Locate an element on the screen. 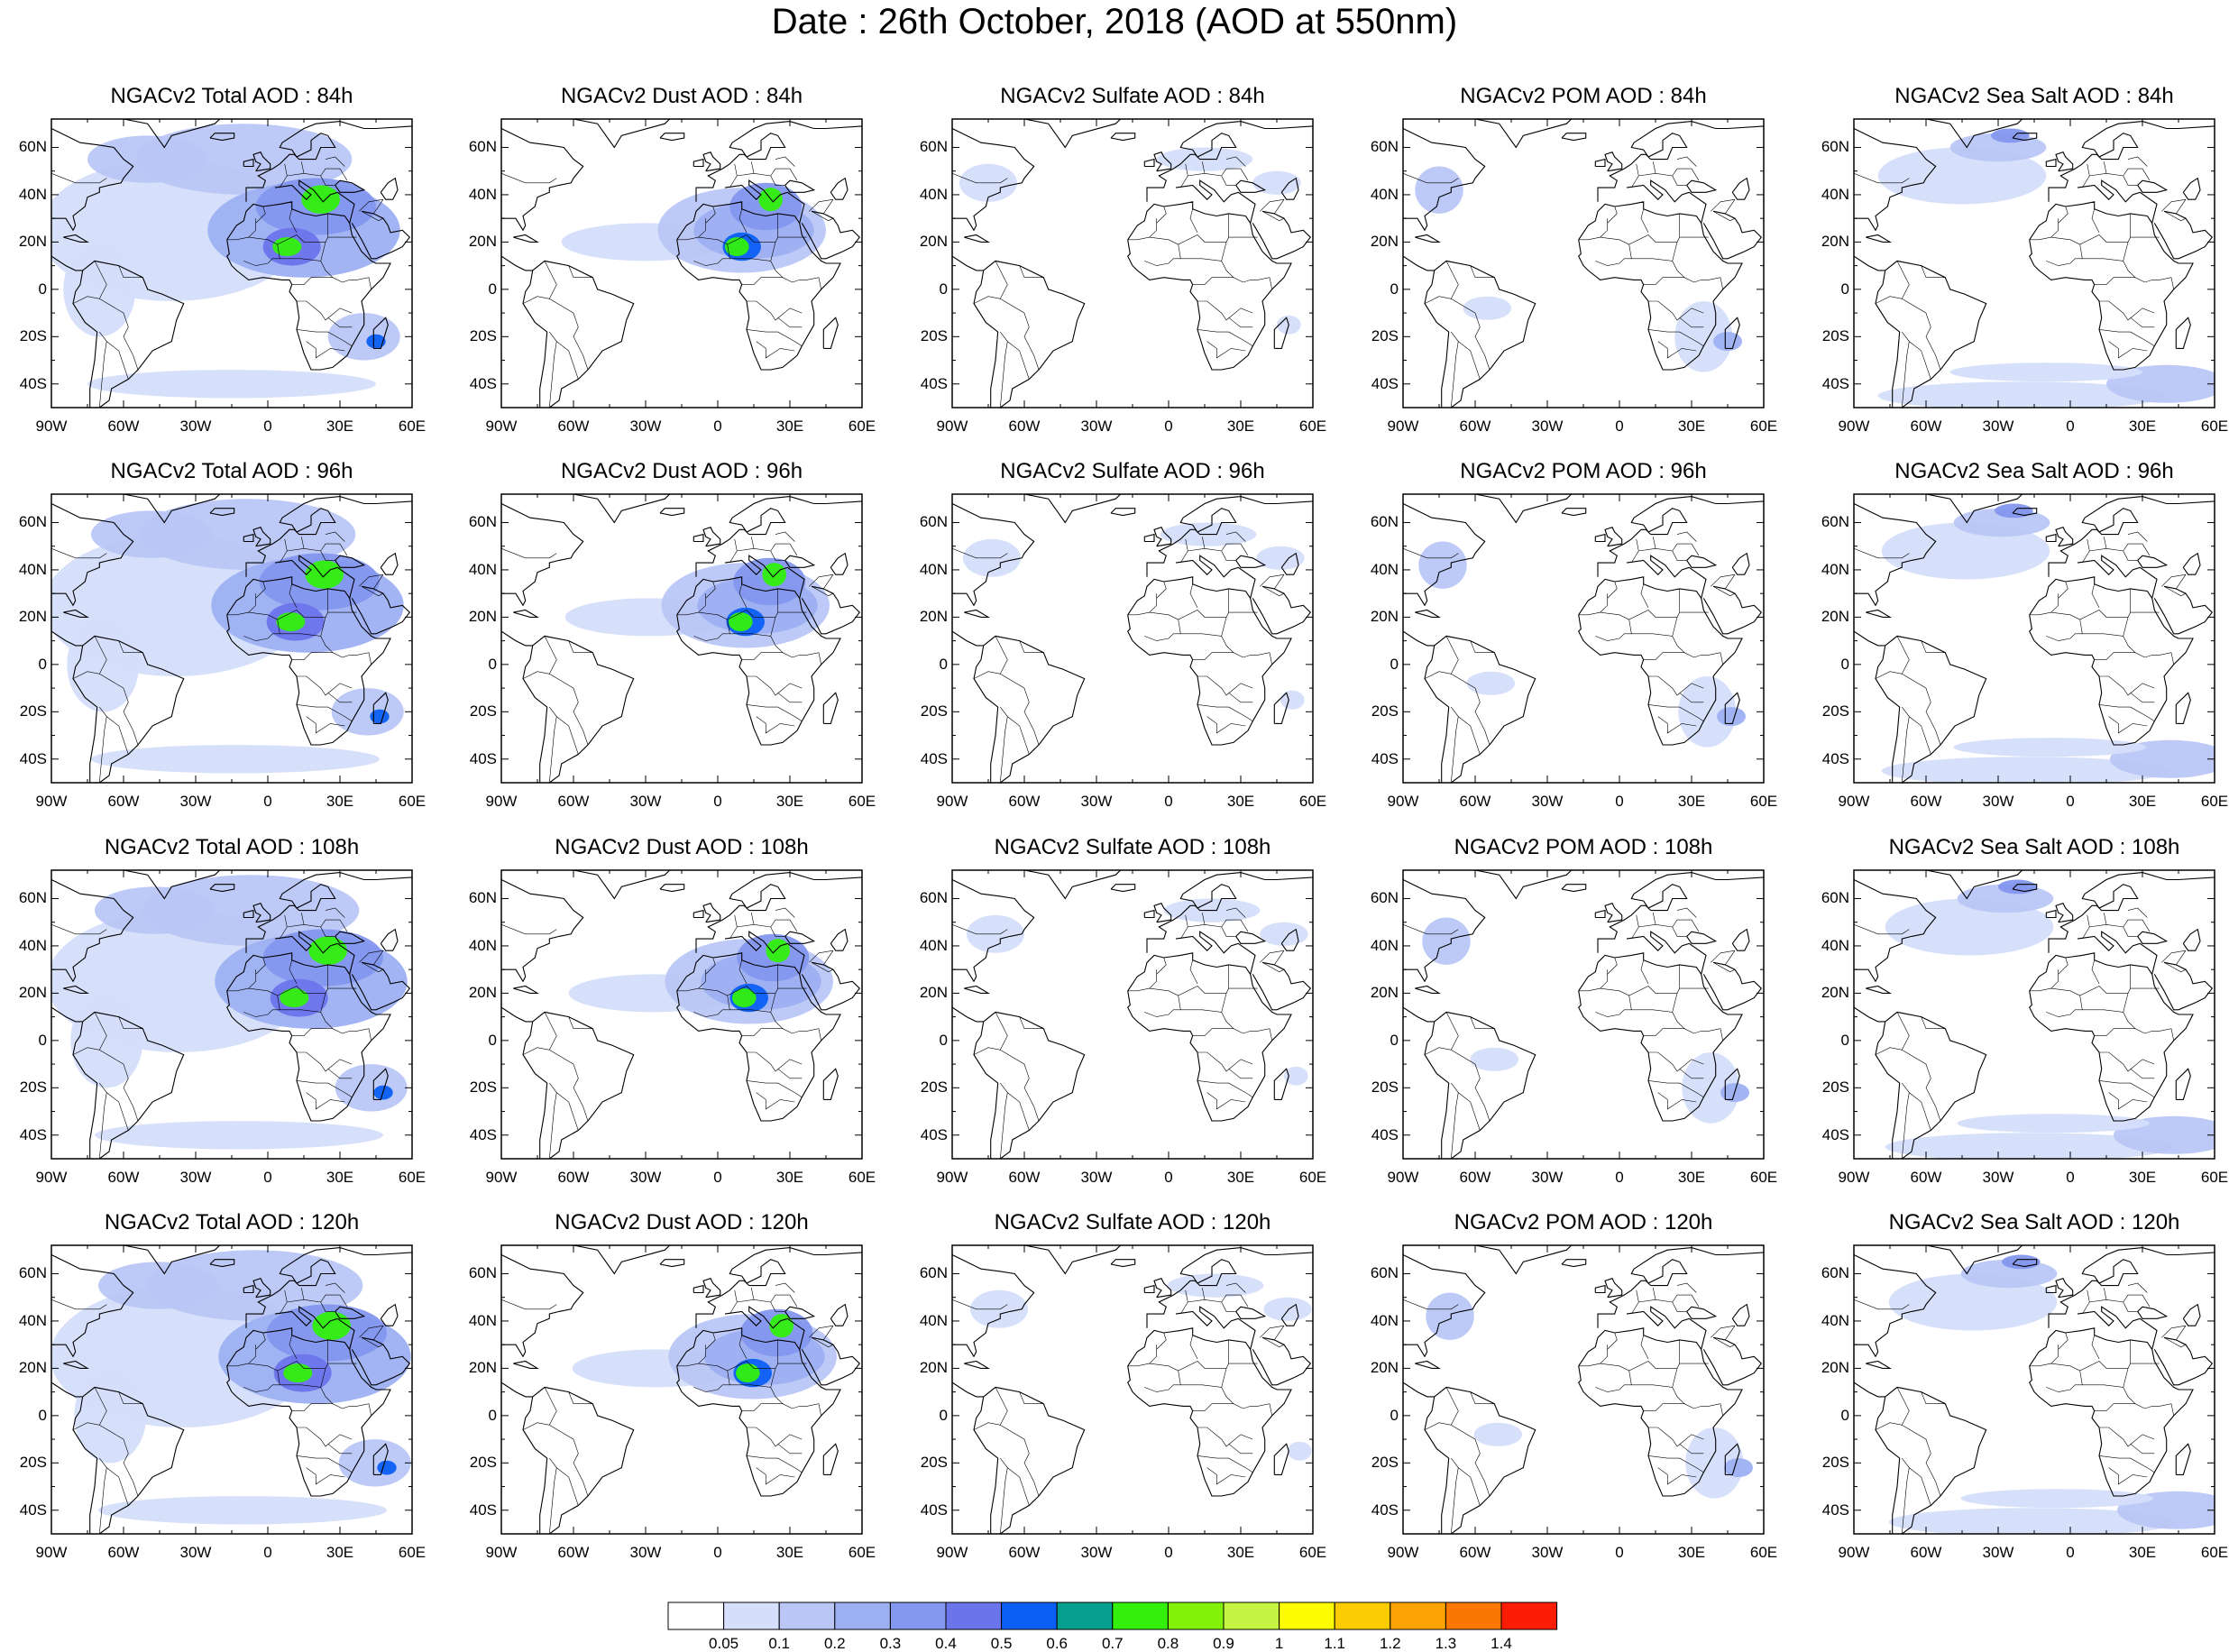  longitude-label: 30W is located at coordinates (645, 426).